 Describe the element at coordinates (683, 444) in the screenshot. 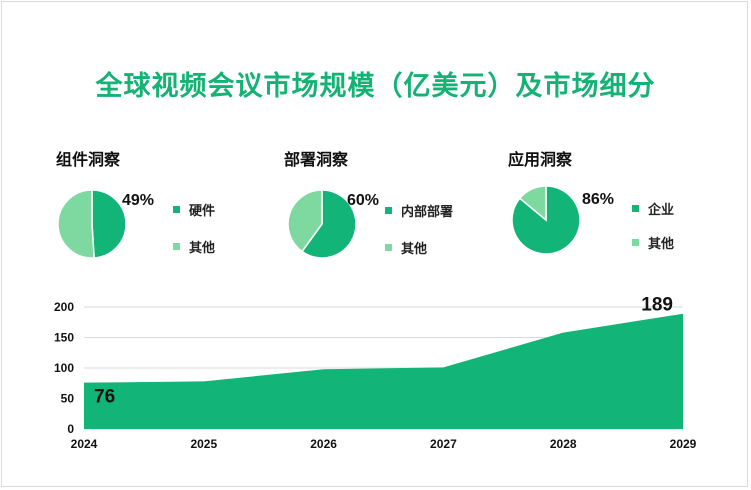

I see `x-tick-label: 2029` at that location.